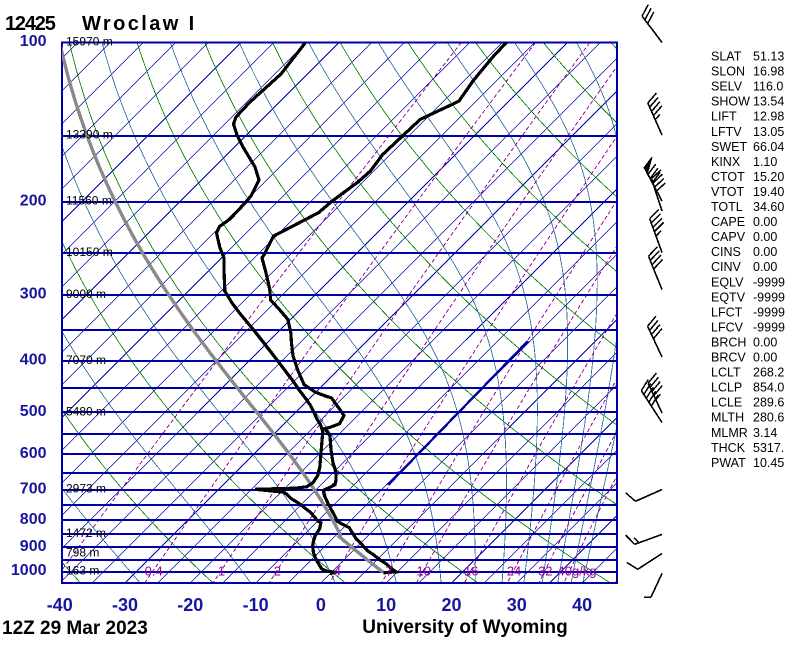  What do you see at coordinates (277, 571) in the screenshot?
I see `svg-text: 2` at bounding box center [277, 571].